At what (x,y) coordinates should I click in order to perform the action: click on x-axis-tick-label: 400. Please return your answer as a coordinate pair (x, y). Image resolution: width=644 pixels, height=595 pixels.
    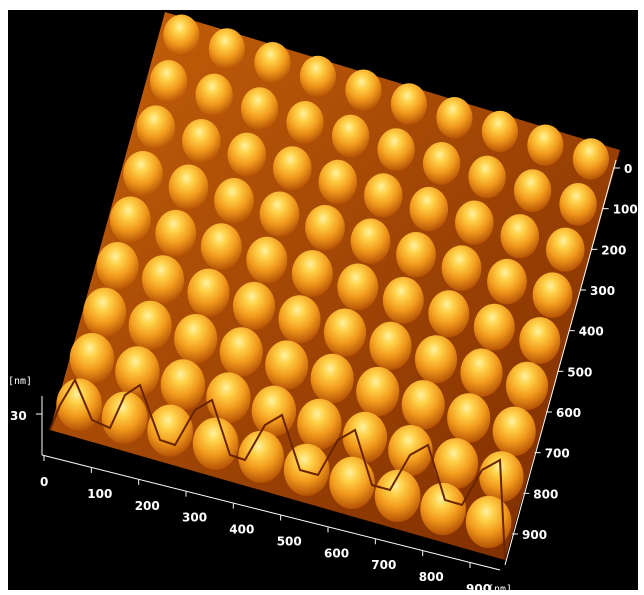
    Looking at the image, I should click on (241, 530).